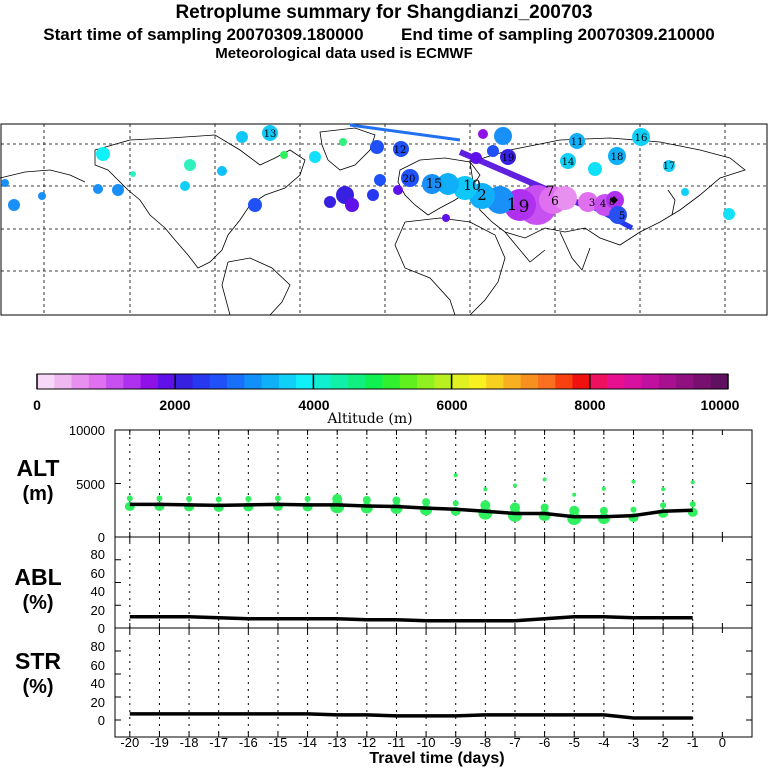 The width and height of the screenshot is (768, 768). I want to click on start-time-label: Start time of sampling 20070309.180000, so click(203, 34).